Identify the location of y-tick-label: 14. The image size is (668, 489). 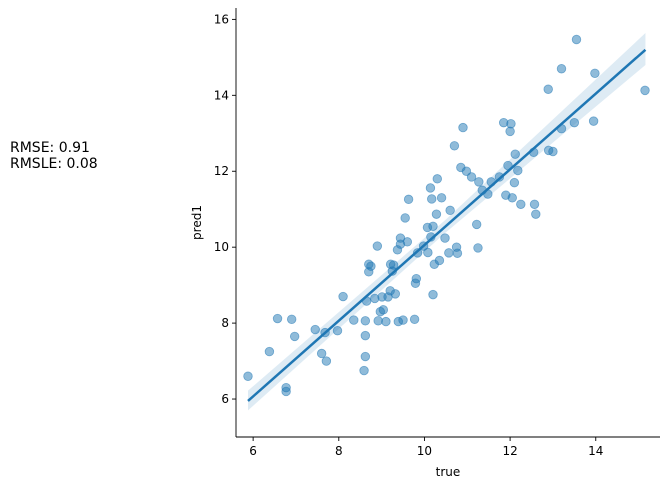
(221, 95).